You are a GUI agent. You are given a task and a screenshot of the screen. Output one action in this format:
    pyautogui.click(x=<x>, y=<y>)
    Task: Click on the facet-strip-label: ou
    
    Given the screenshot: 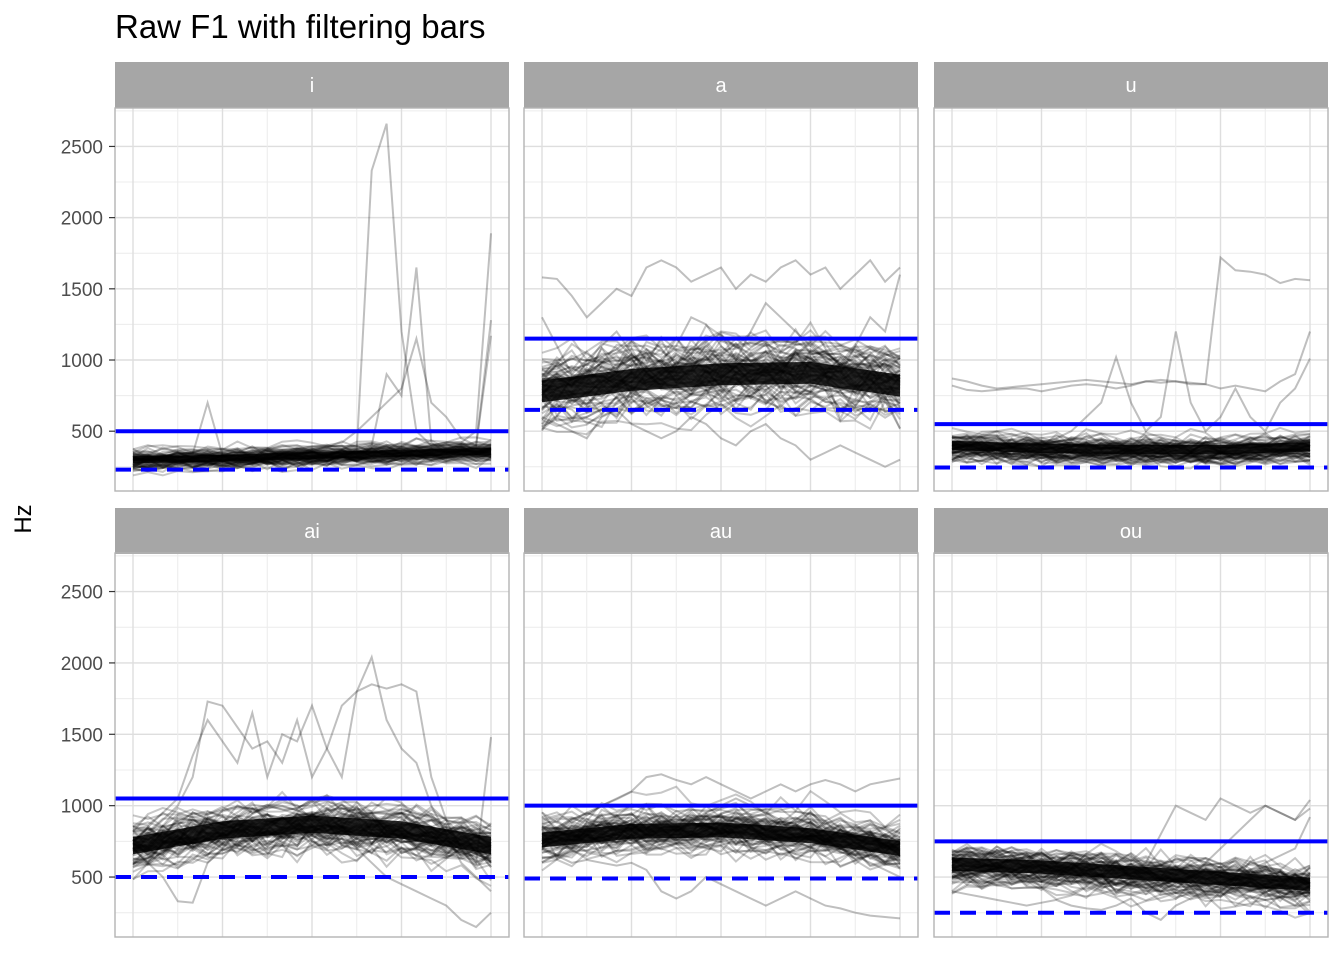 What is the action you would take?
    pyautogui.click(x=1131, y=532)
    